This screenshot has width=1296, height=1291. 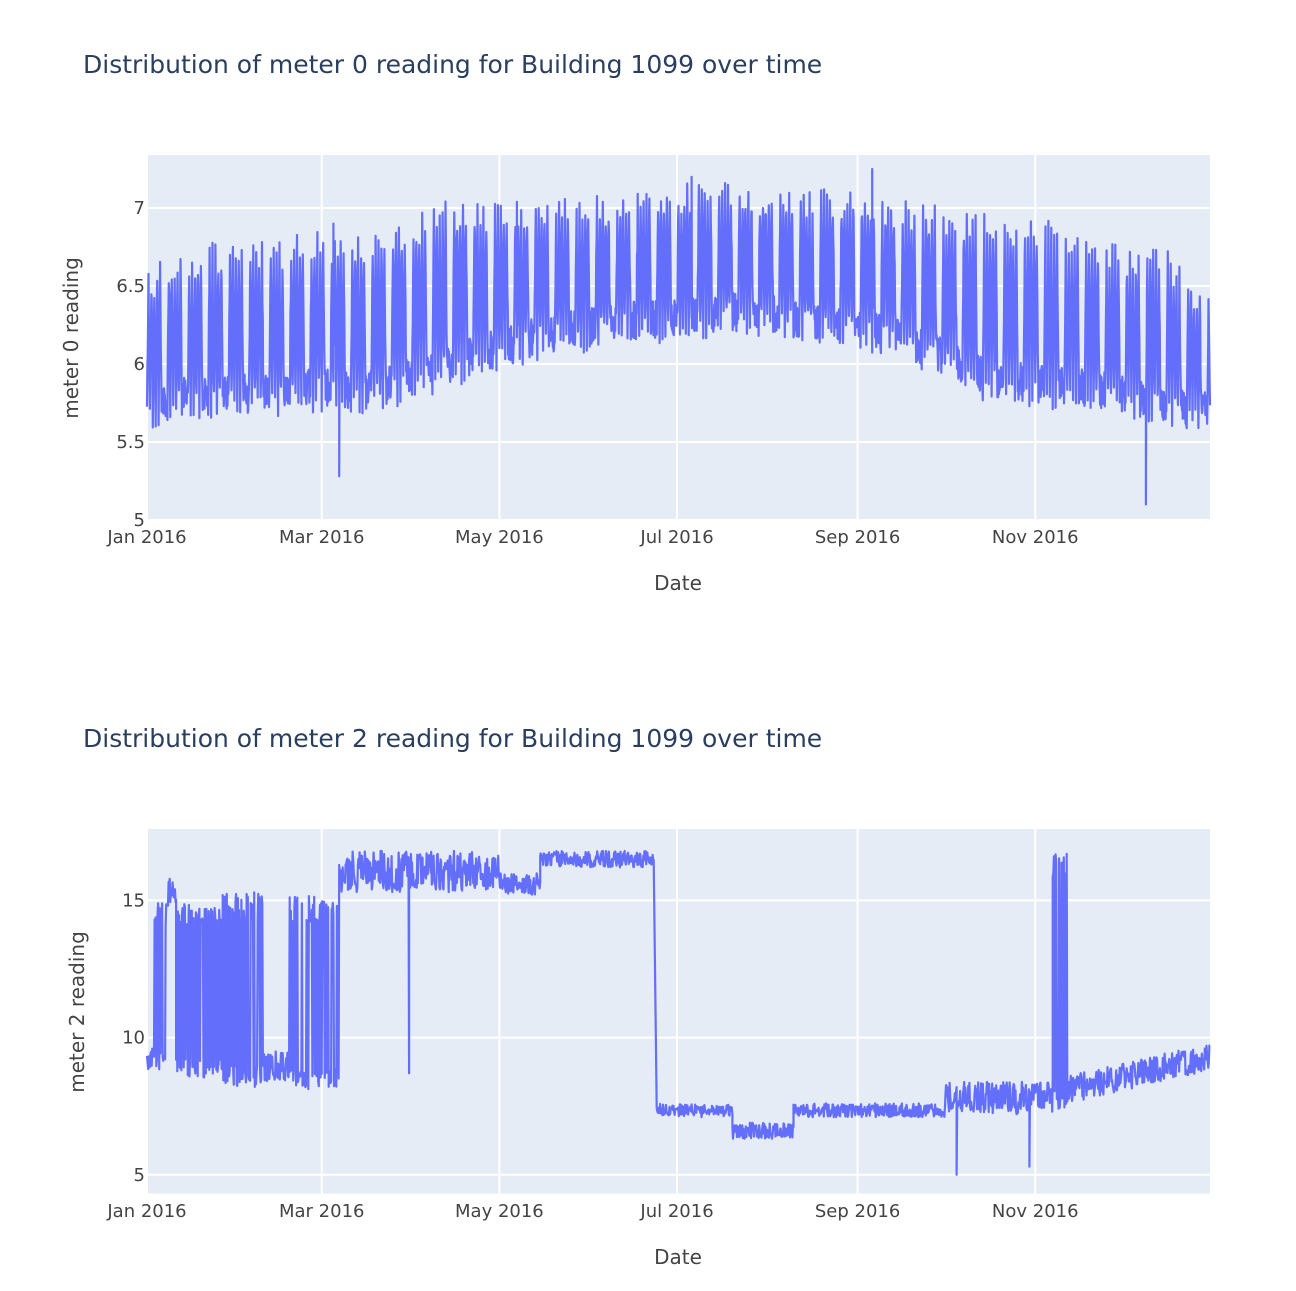 What do you see at coordinates (77, 1012) in the screenshot?
I see `y-axis-title: meter 2 reading` at bounding box center [77, 1012].